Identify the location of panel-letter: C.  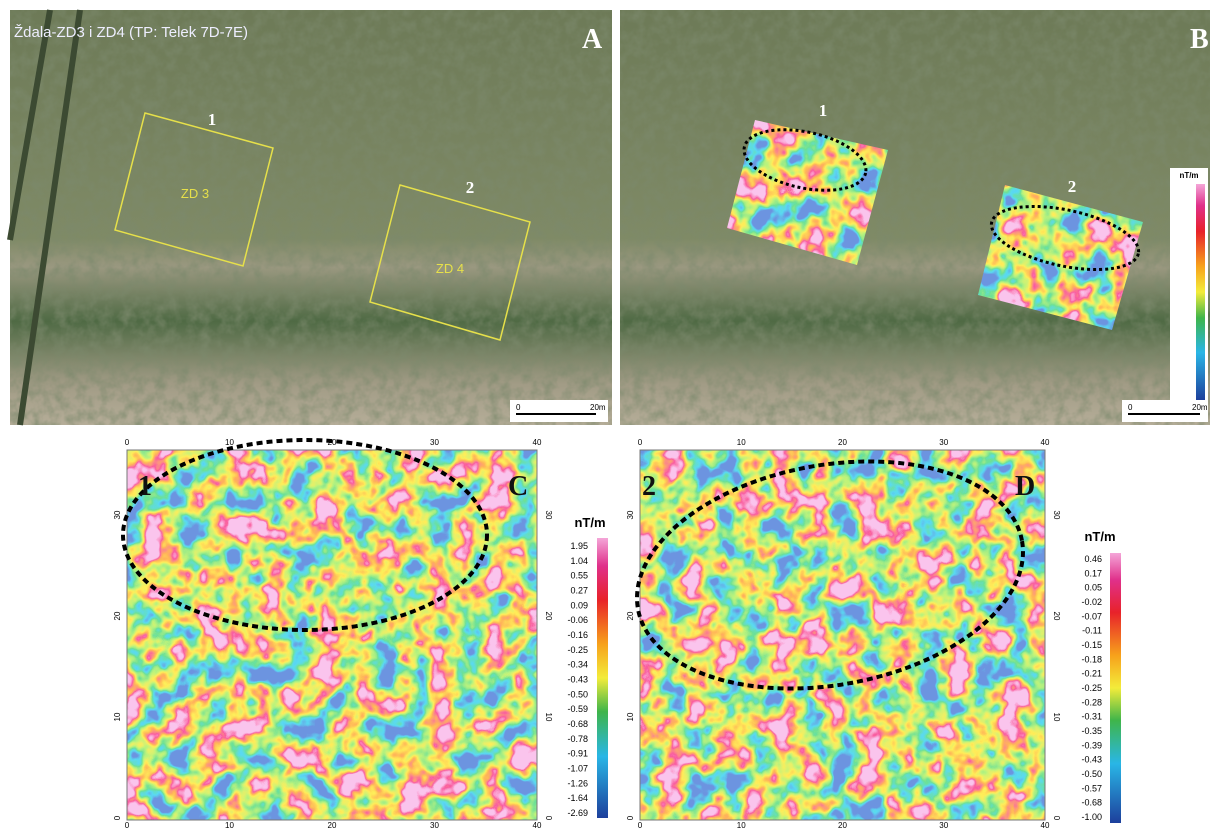
(518, 486).